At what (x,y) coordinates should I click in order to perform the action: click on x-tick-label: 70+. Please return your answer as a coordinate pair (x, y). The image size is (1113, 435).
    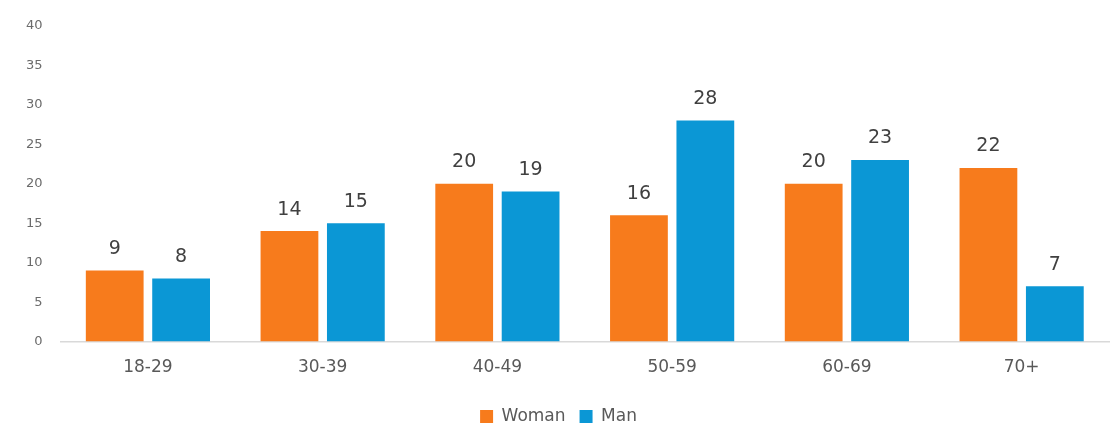
    Looking at the image, I should click on (1021, 366).